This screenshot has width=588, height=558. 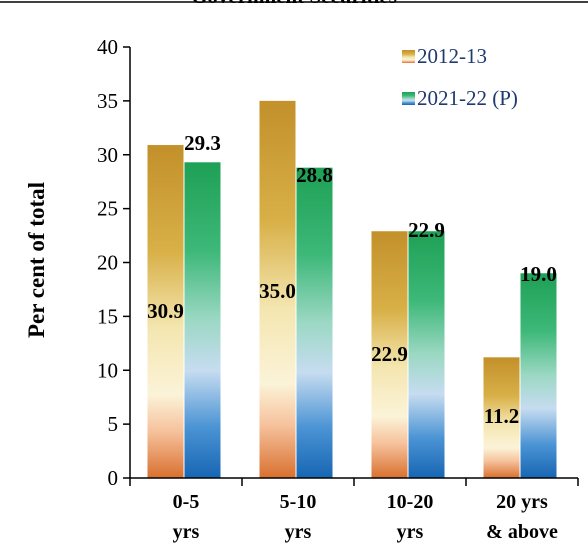 What do you see at coordinates (202, 143) in the screenshot?
I see `data-label-series2: 29.3` at bounding box center [202, 143].